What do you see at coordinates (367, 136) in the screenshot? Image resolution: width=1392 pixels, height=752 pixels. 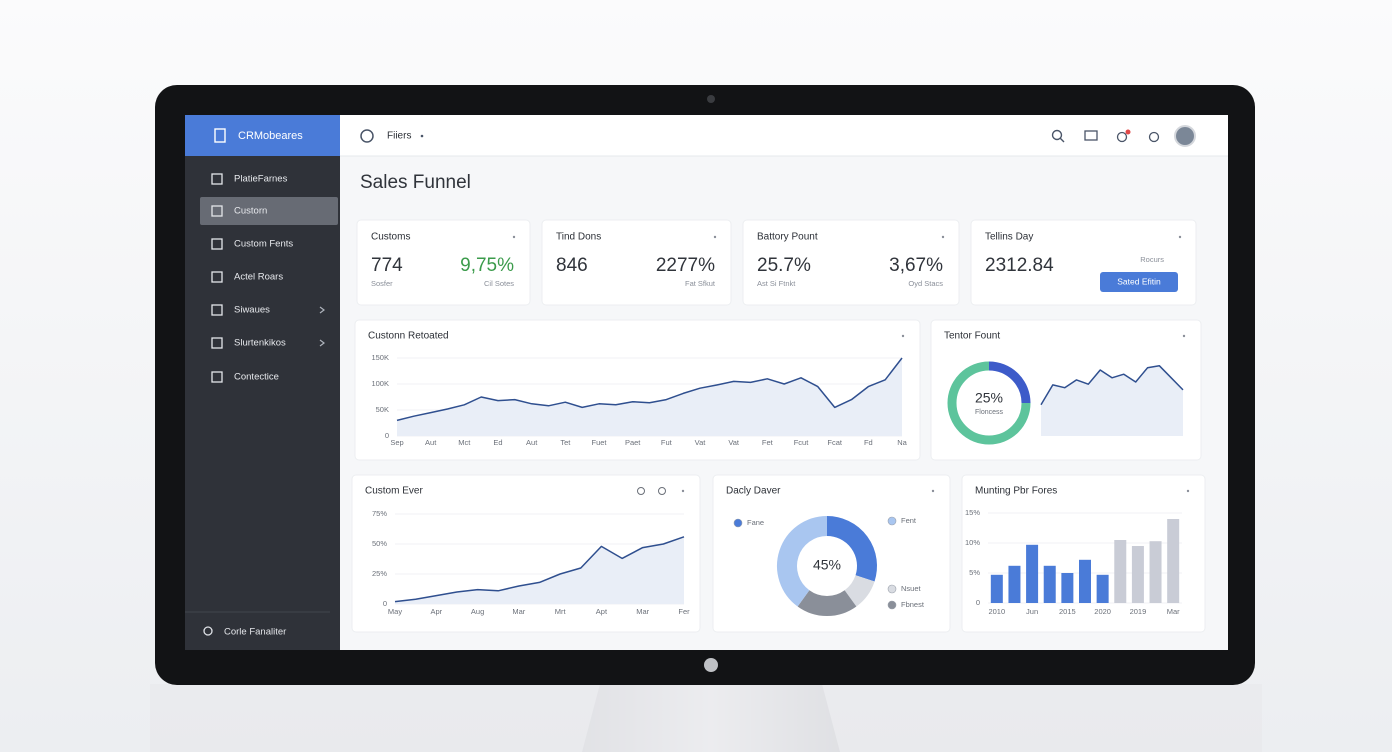 I see `filter-icon` at bounding box center [367, 136].